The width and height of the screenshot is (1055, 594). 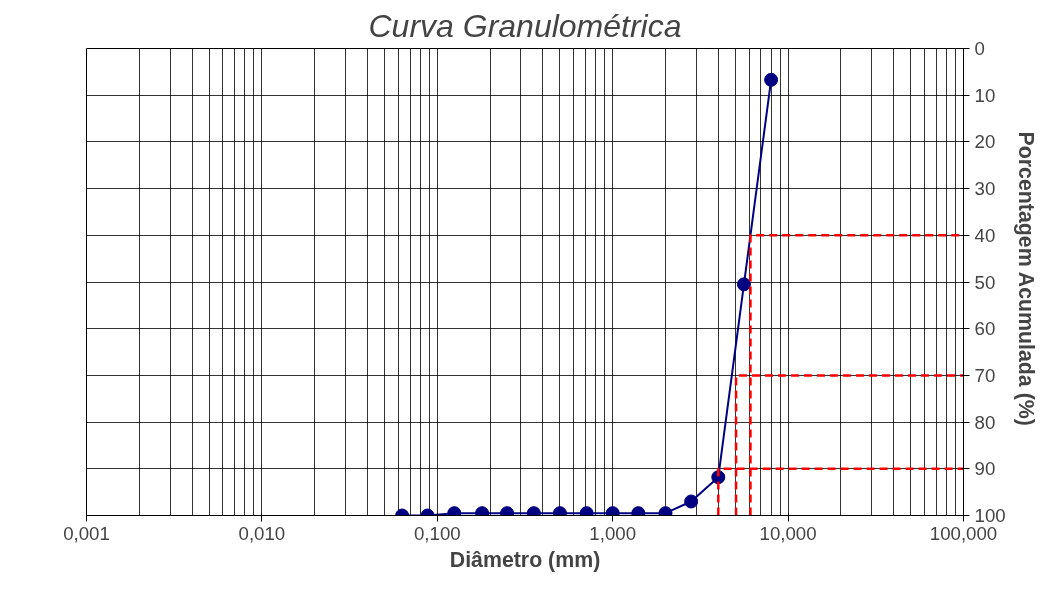 I want to click on x-axis-title: Diâmetro (mm), so click(x=525, y=559).